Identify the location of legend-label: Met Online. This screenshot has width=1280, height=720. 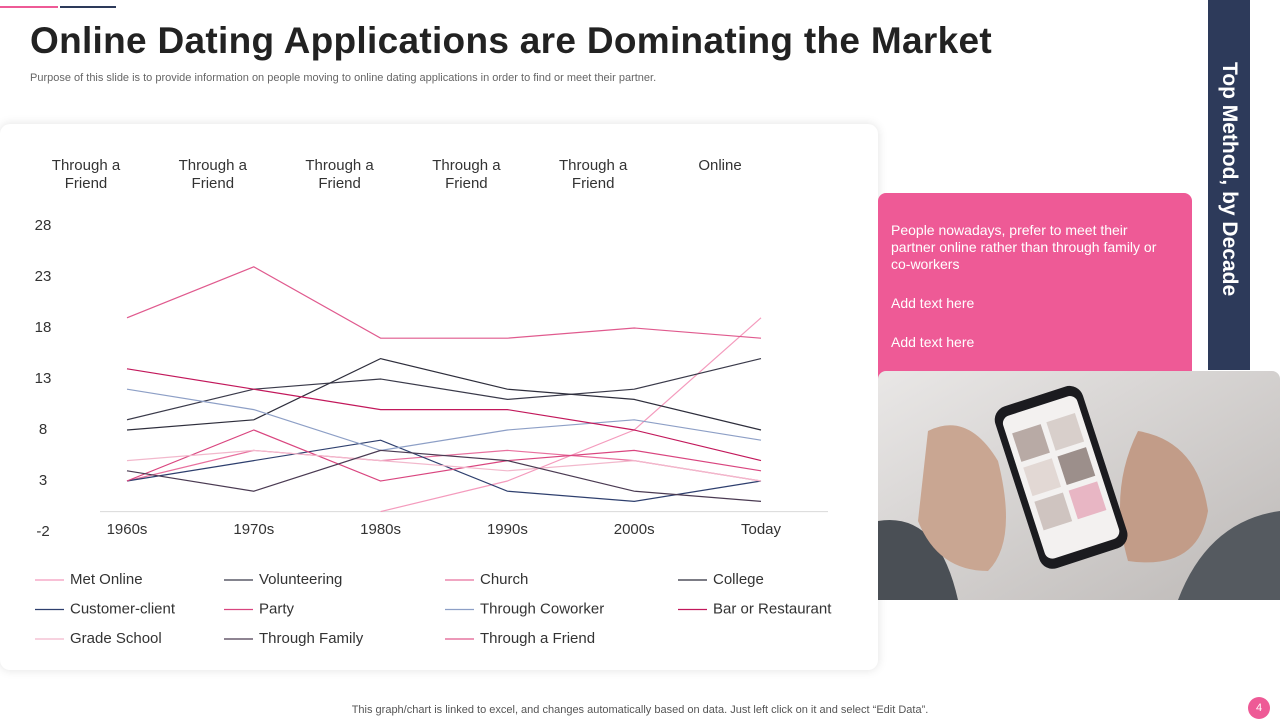
(106, 579).